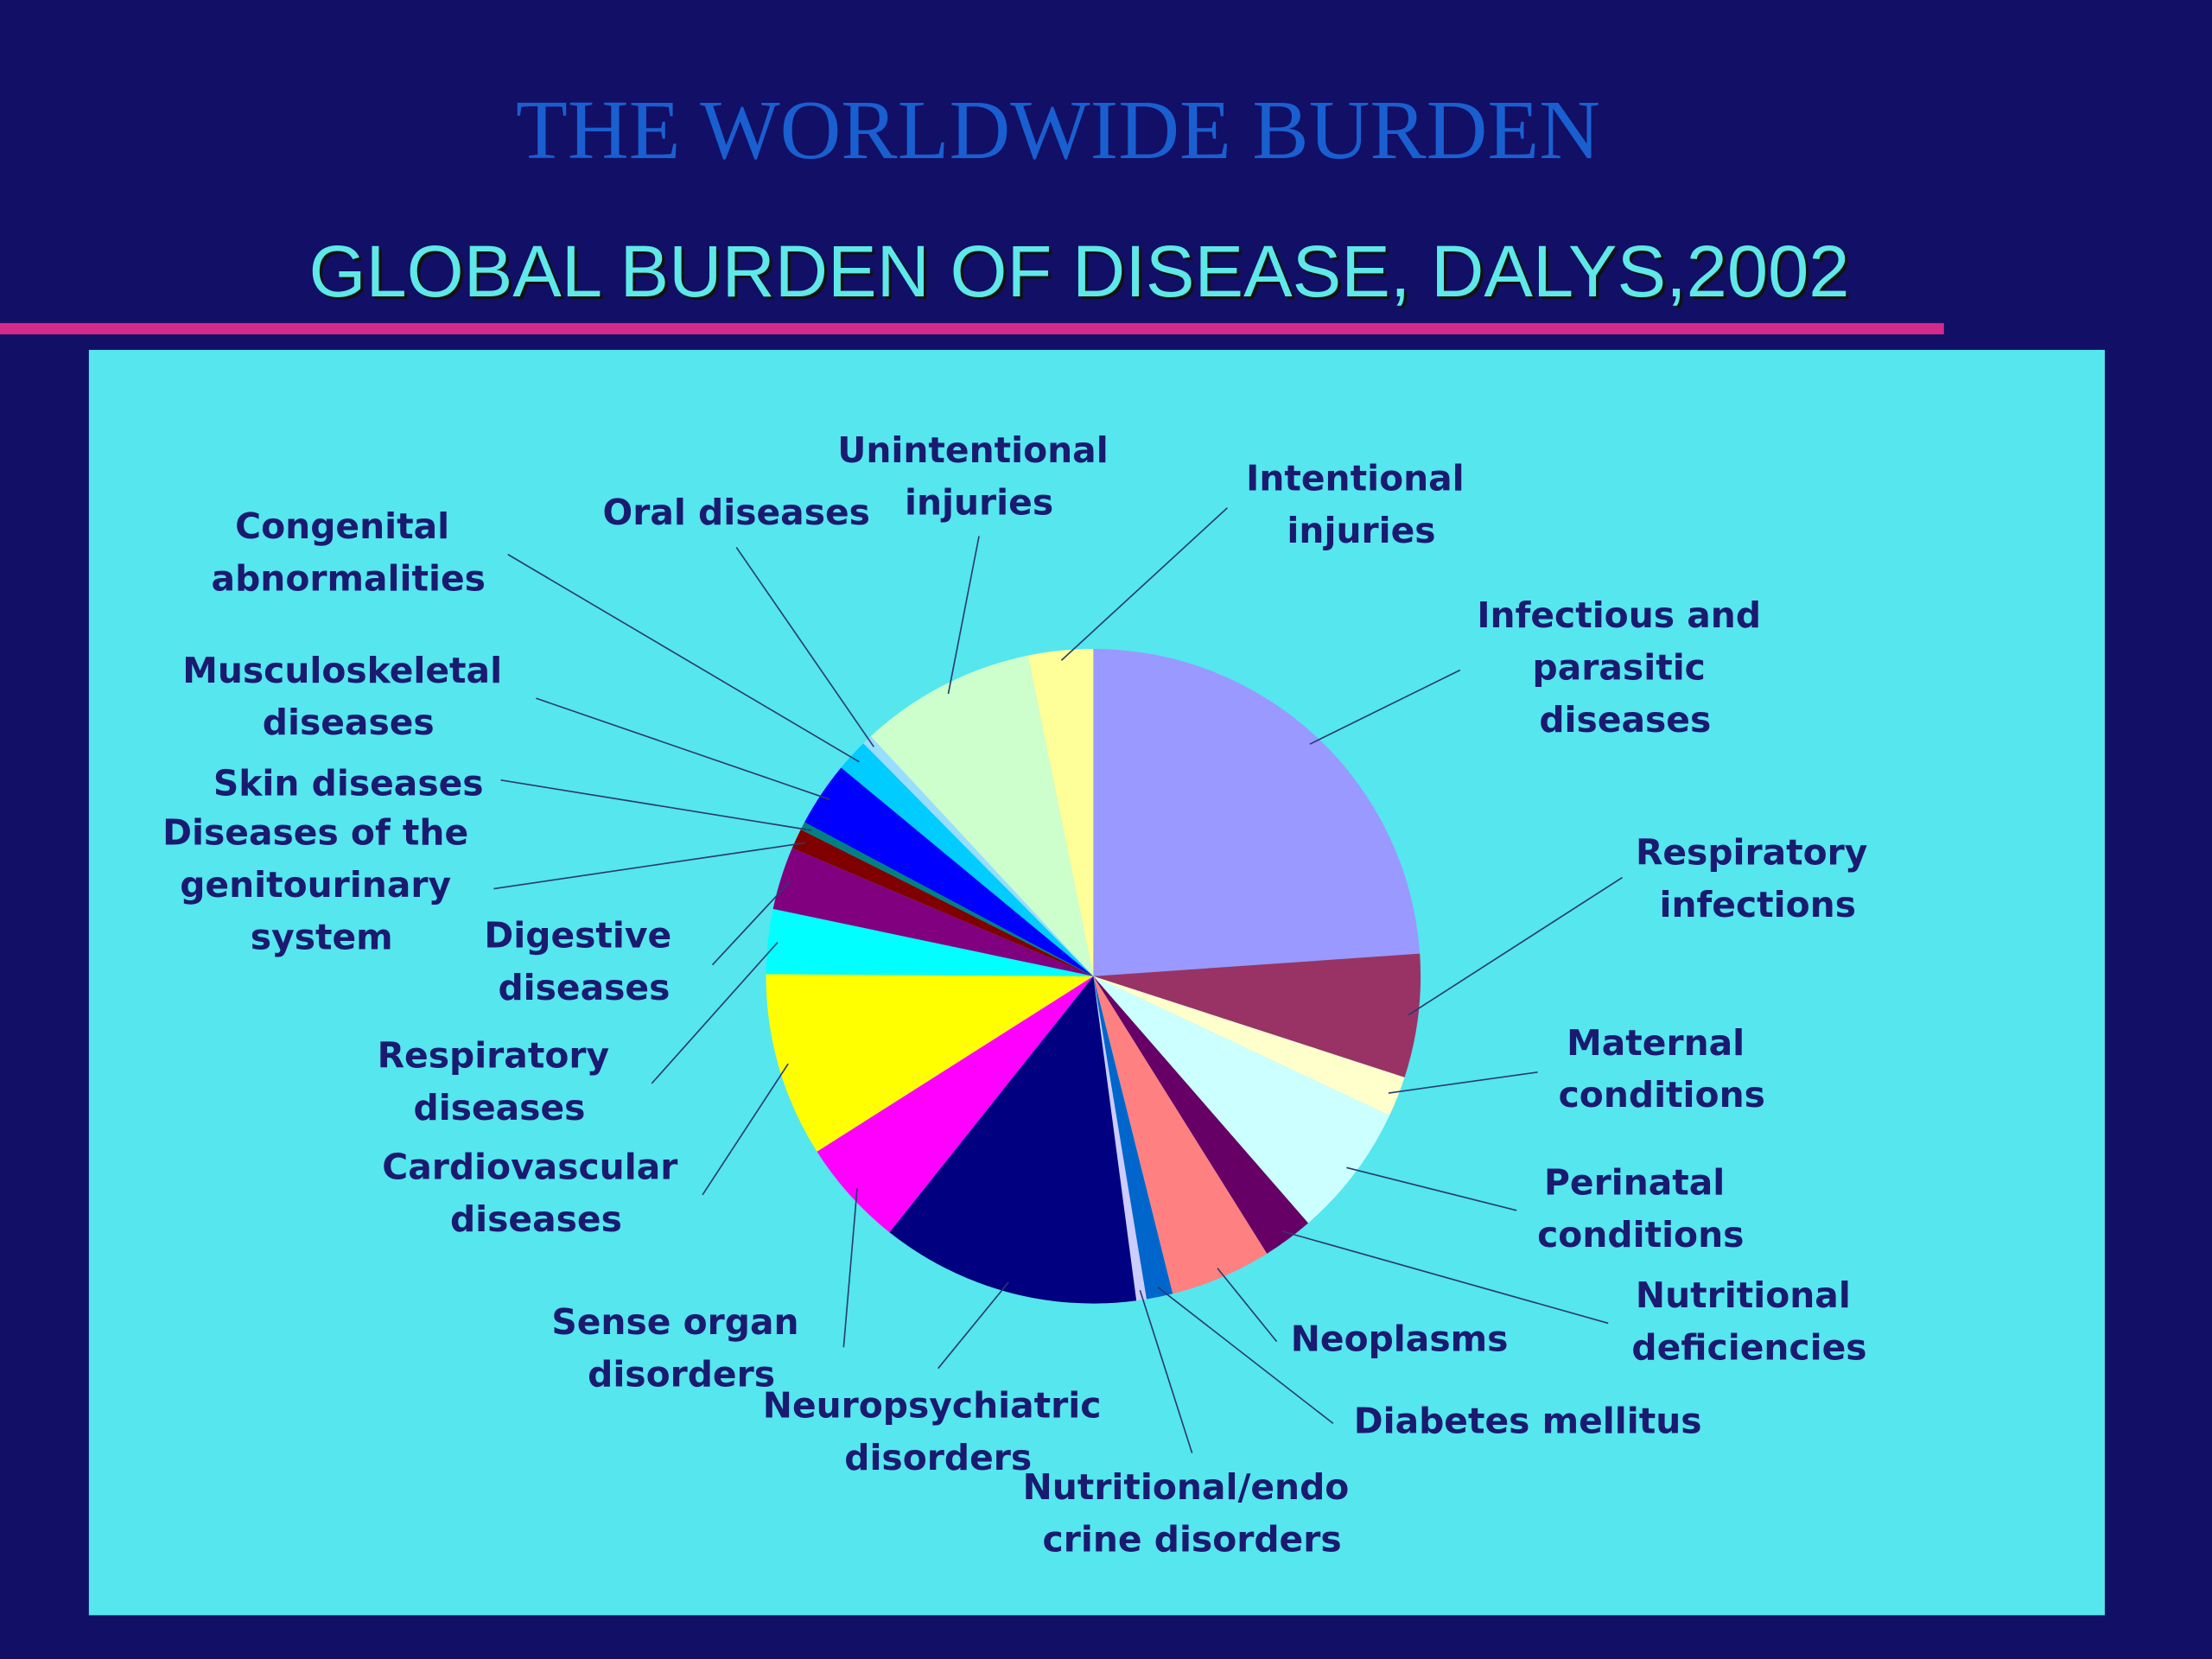 The height and width of the screenshot is (1659, 2212). I want to click on slice-label: Respiratory infections, so click(1758, 878).